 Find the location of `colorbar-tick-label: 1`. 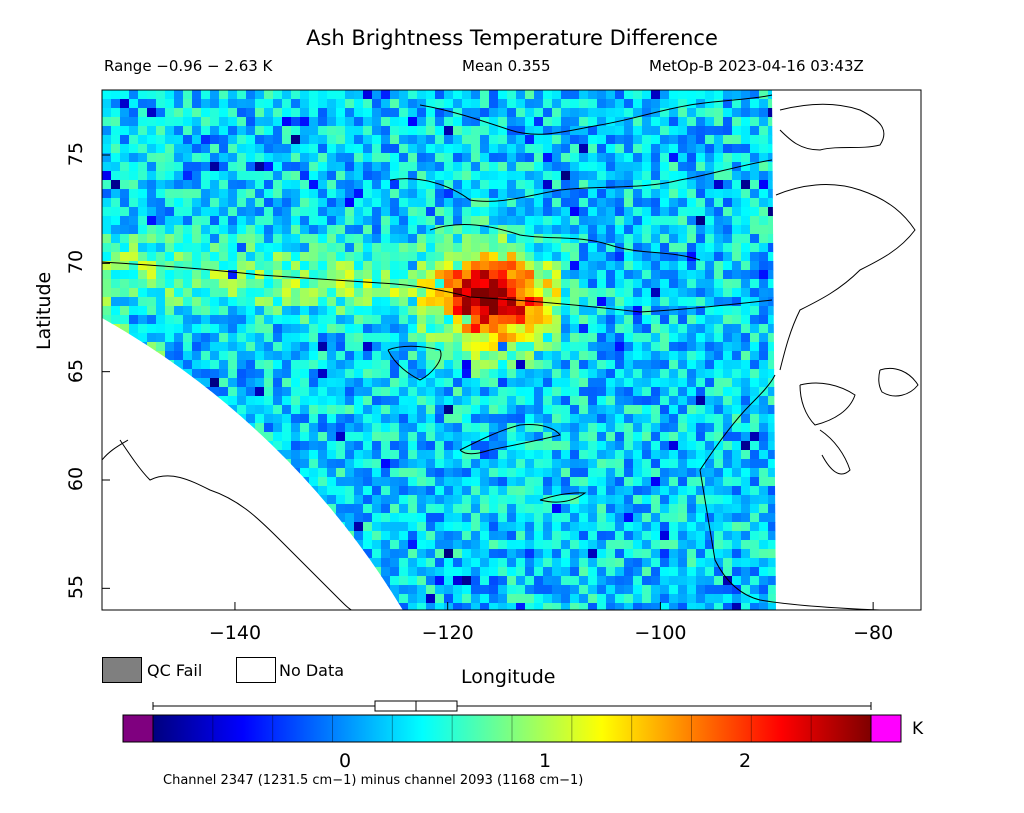

colorbar-tick-label: 1 is located at coordinates (545, 761).